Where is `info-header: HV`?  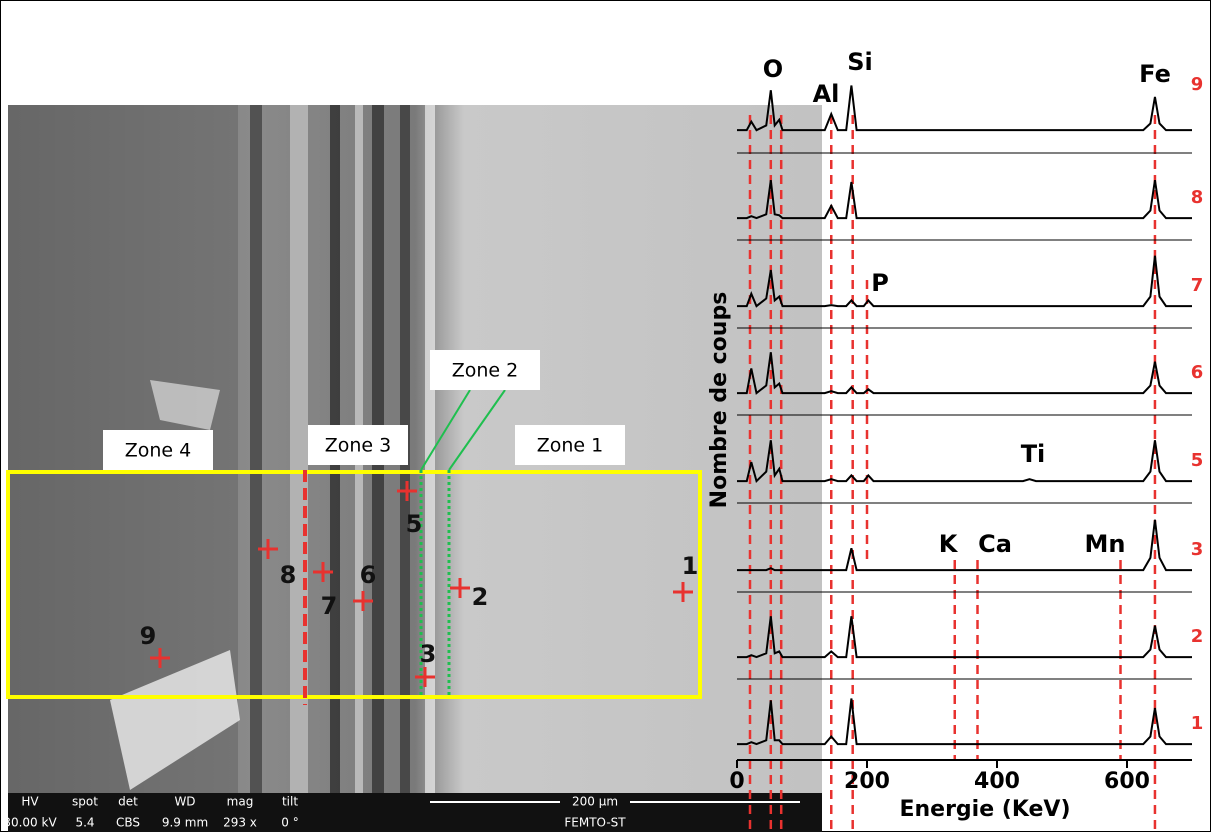 info-header: HV is located at coordinates (30, 802).